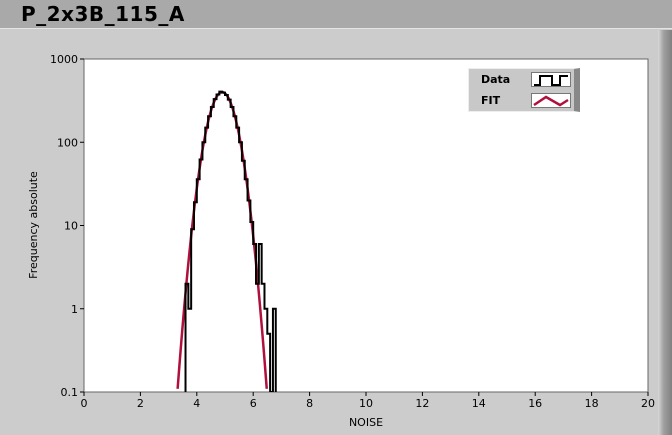  Describe the element at coordinates (535, 403) in the screenshot. I see `x-tick-label: 16` at that location.